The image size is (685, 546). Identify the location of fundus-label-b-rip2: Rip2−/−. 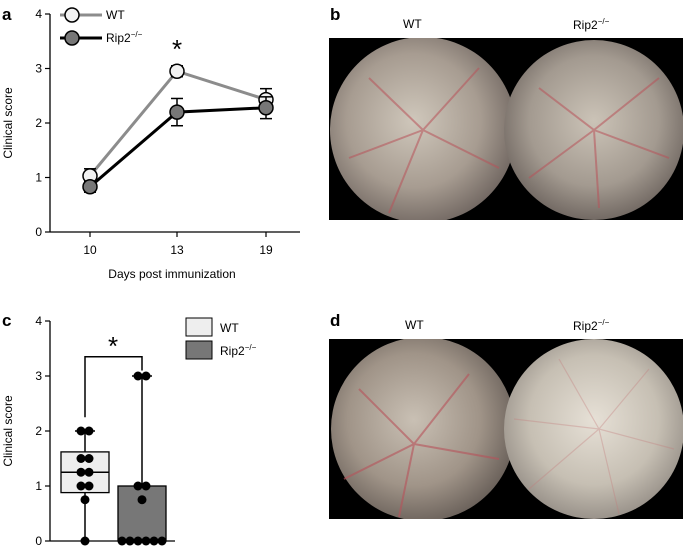
(591, 24).